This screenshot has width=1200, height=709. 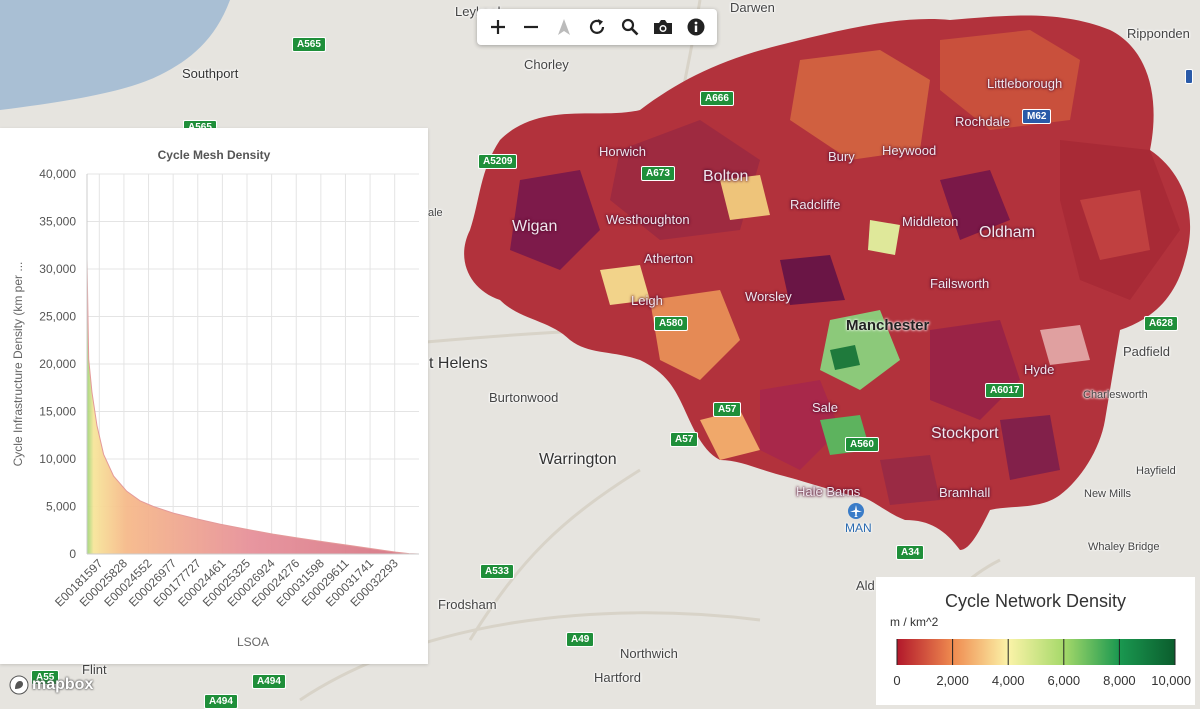 I want to click on place-label: Worsley, so click(x=768, y=296).